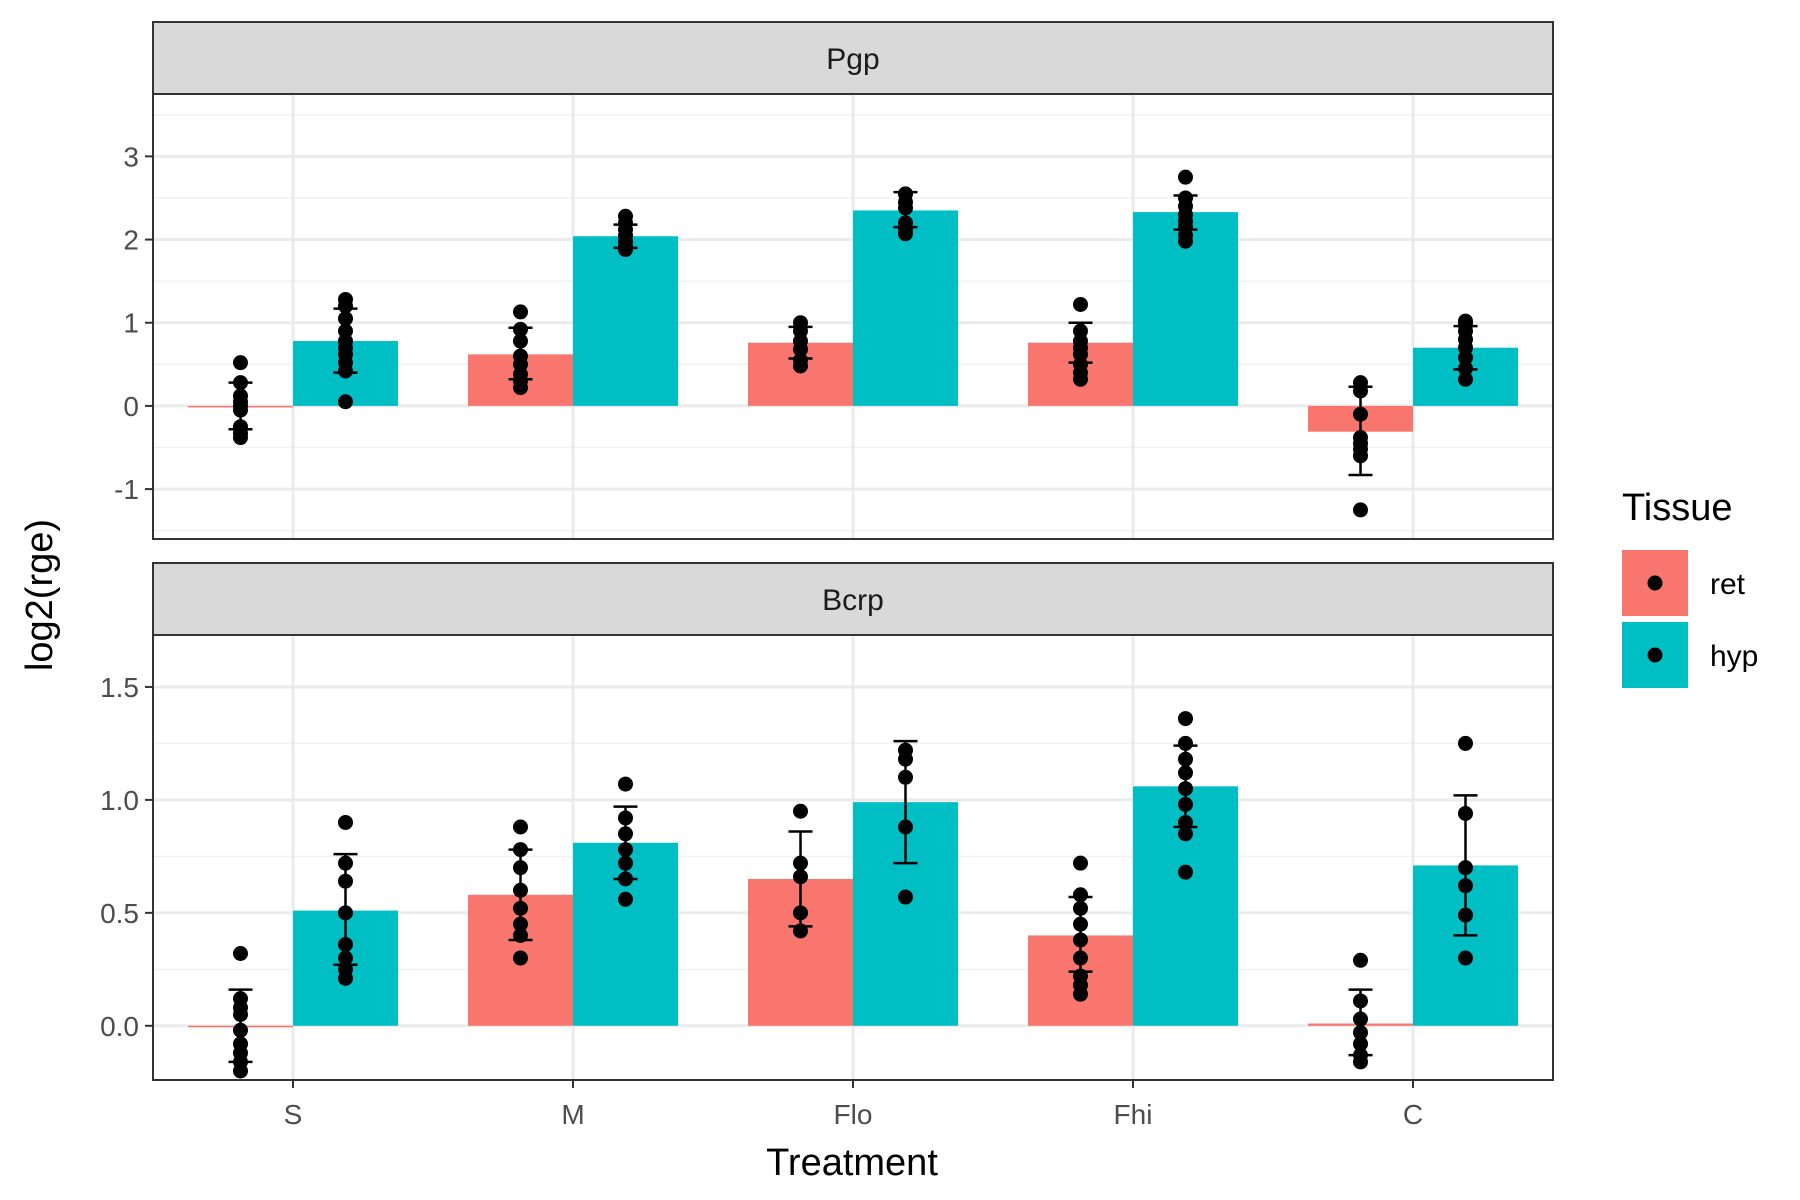 This screenshot has width=1800, height=1200. I want to click on y-tick-label: 1, so click(131, 323).